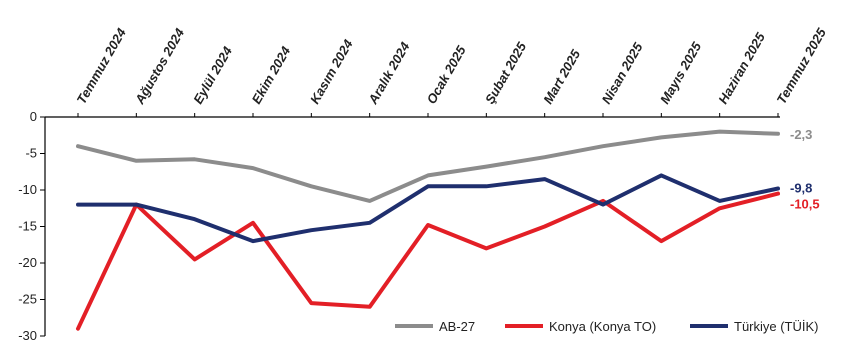 This screenshot has height=349, width=848. Describe the element at coordinates (271, 74) in the screenshot. I see `x-tick-label: Ekim 2024` at that location.